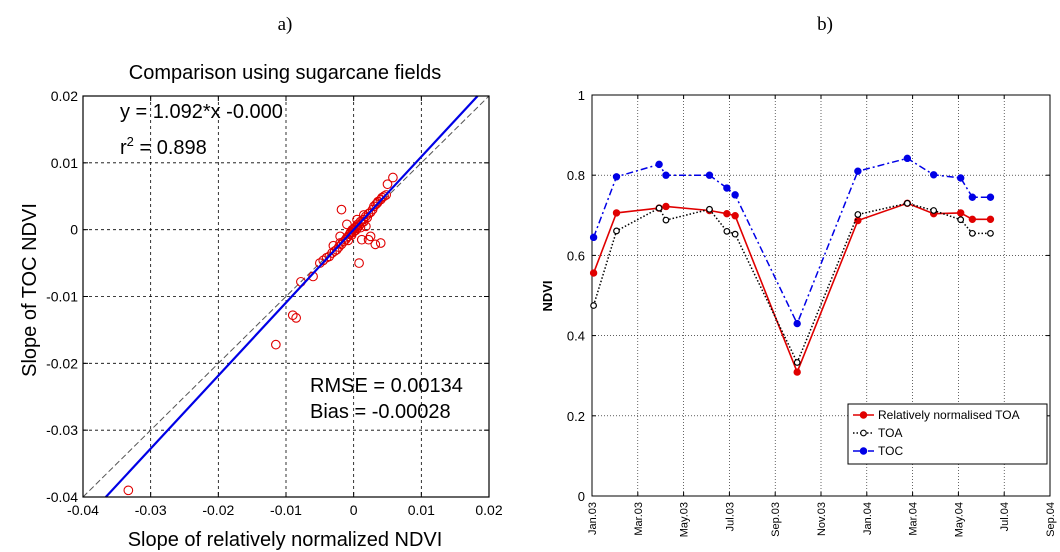 The image size is (1060, 552). Describe the element at coordinates (825, 24) in the screenshot. I see `panel-label-b: b)` at that location.